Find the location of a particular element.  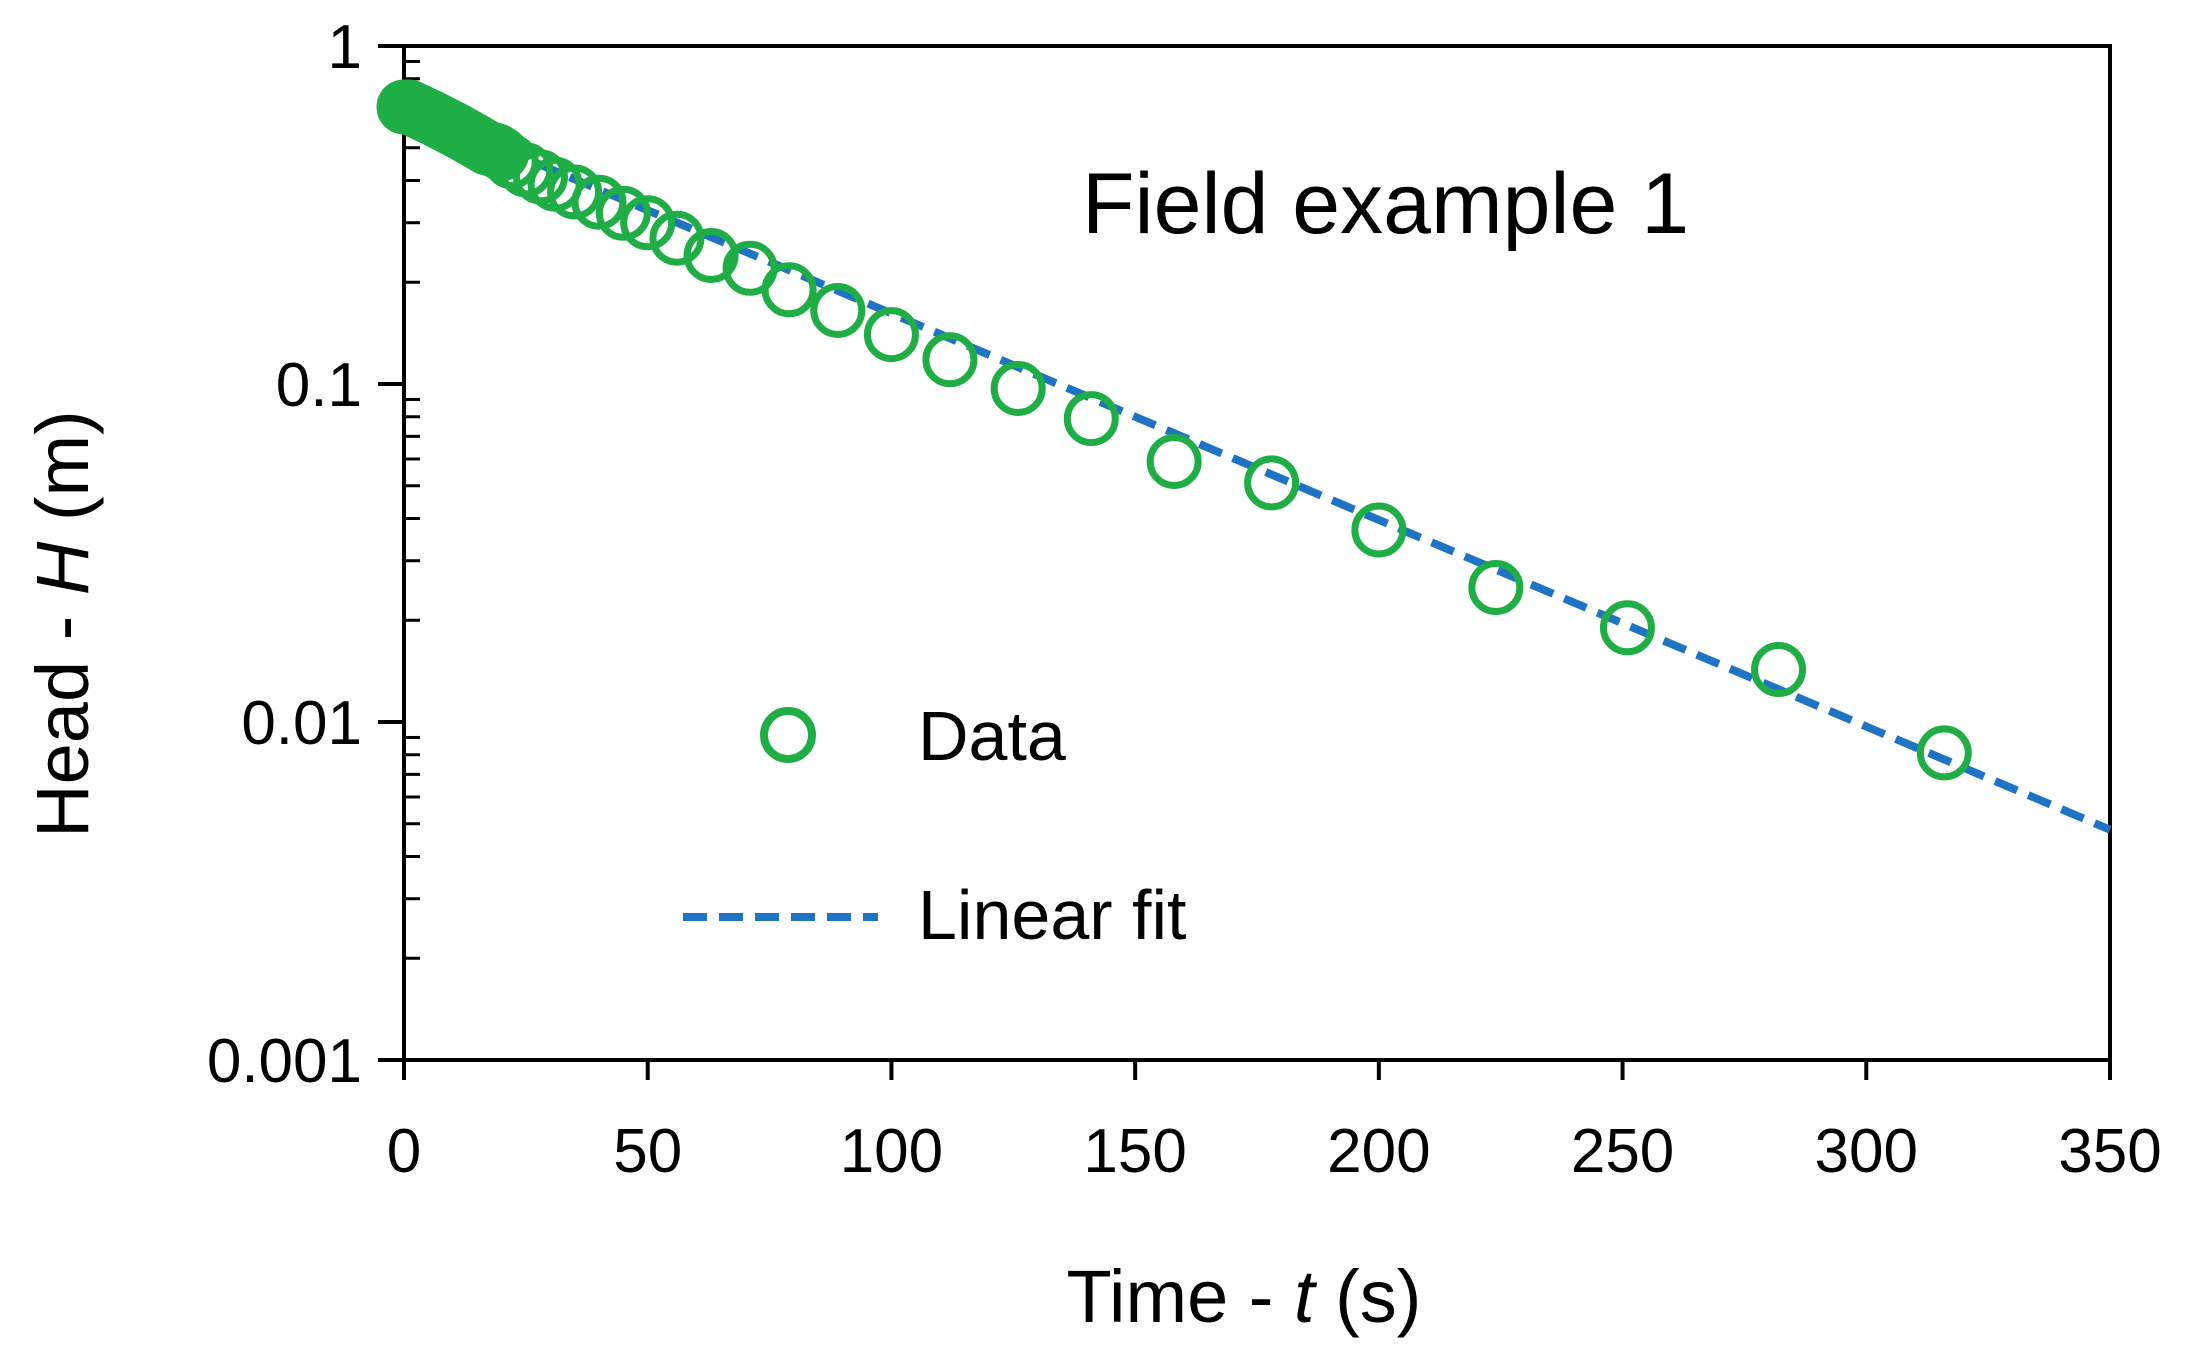

x-axis-title-var: t is located at coordinates (1306, 1296).